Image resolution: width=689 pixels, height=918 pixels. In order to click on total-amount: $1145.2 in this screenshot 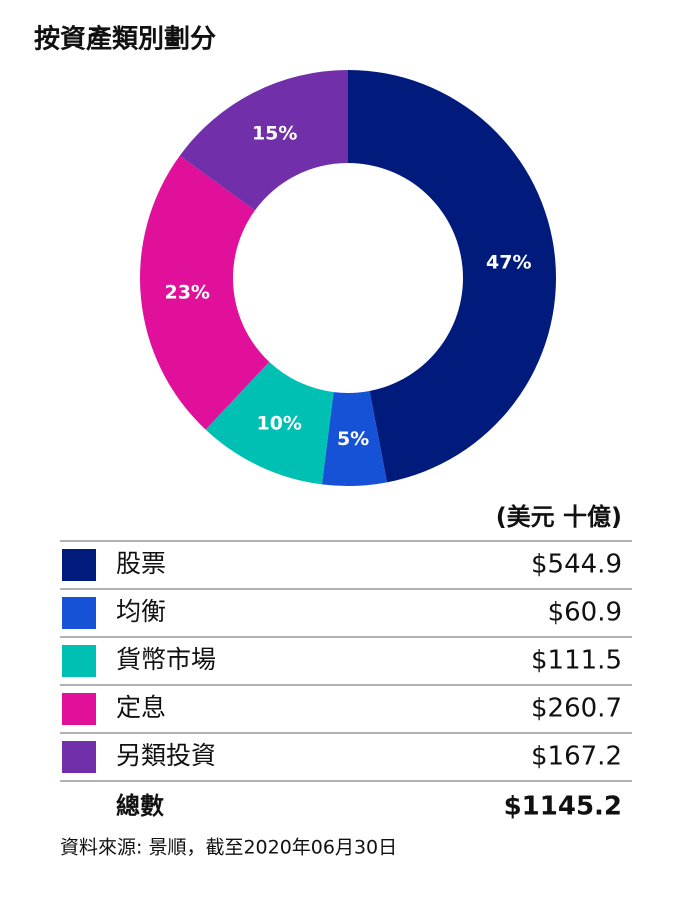, I will do `click(563, 807)`.